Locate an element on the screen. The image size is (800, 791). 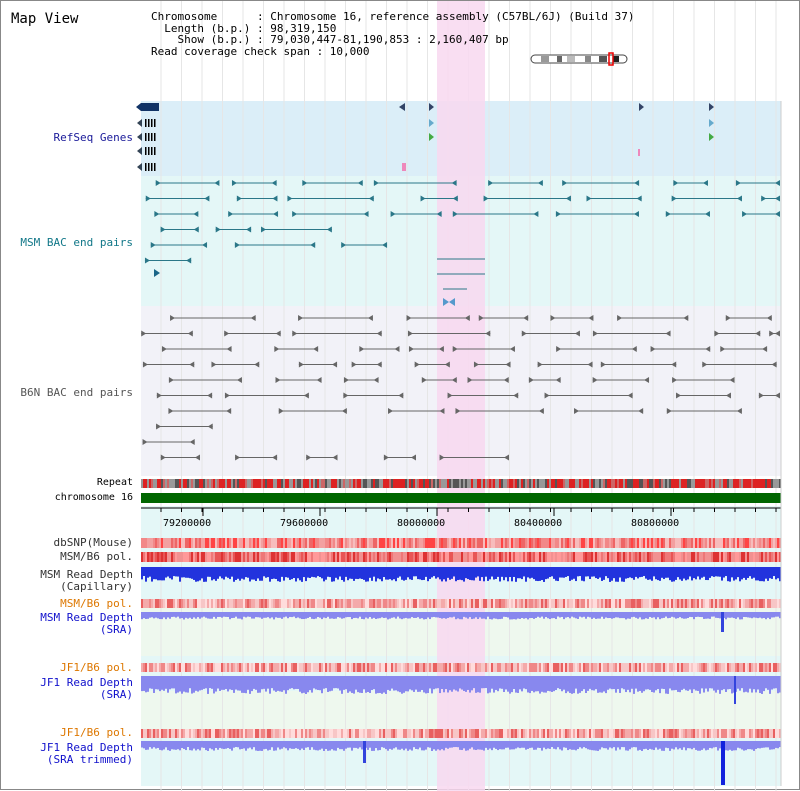
track-label-refseq: RefSeq Genes is located at coordinates (93, 137).